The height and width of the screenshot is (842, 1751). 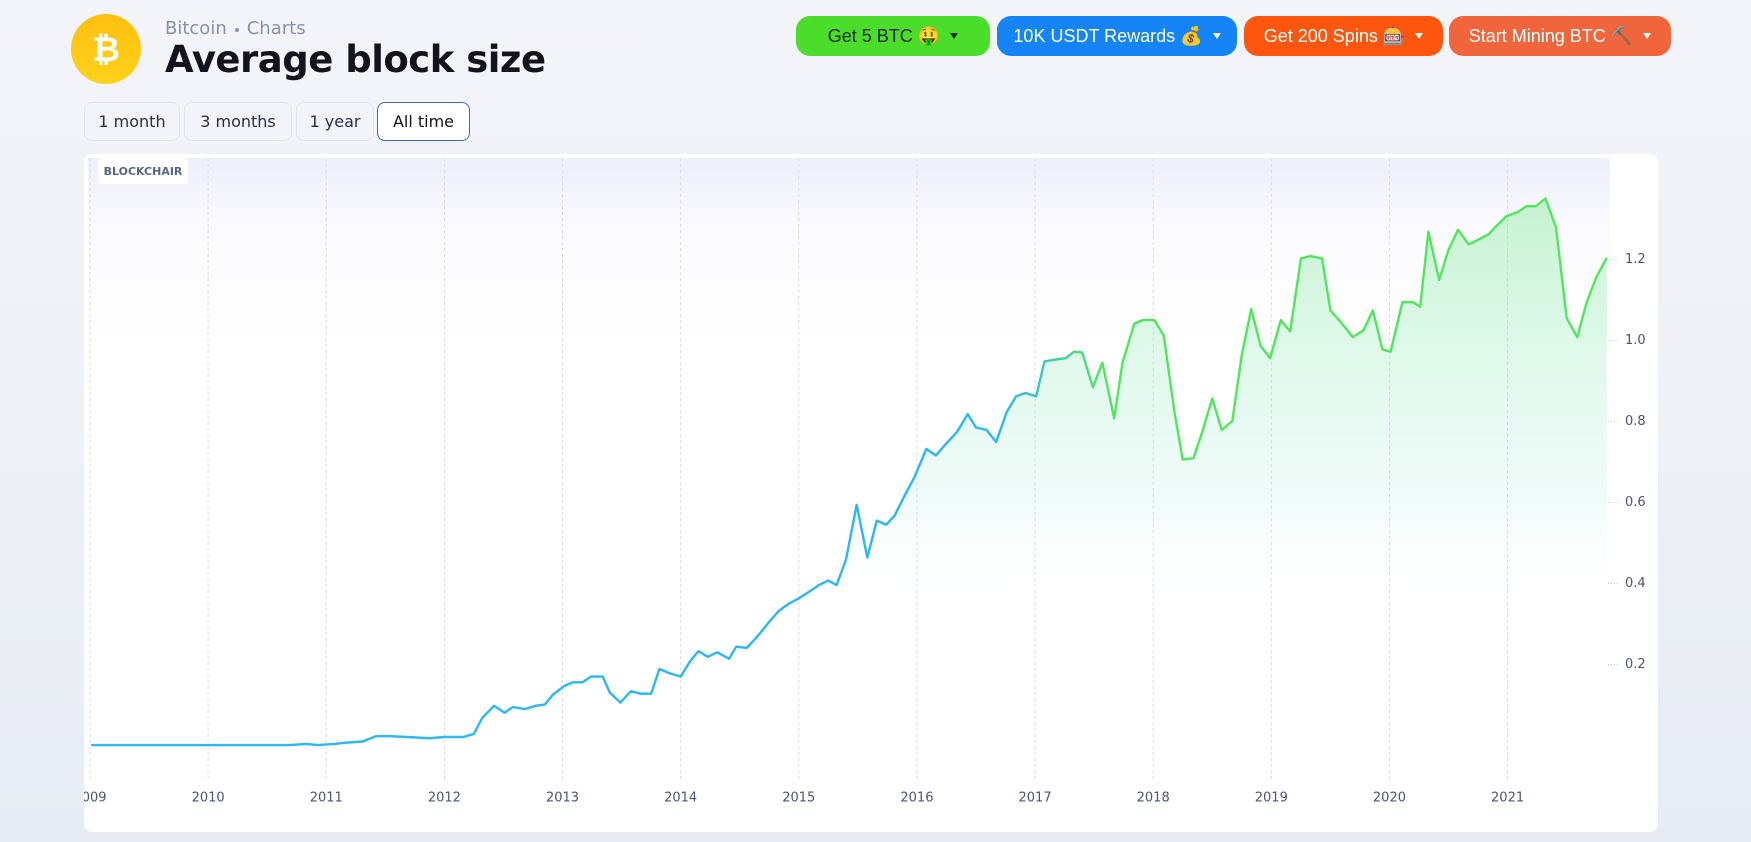 What do you see at coordinates (1635, 340) in the screenshot?
I see `y-tick-label: 1.0` at bounding box center [1635, 340].